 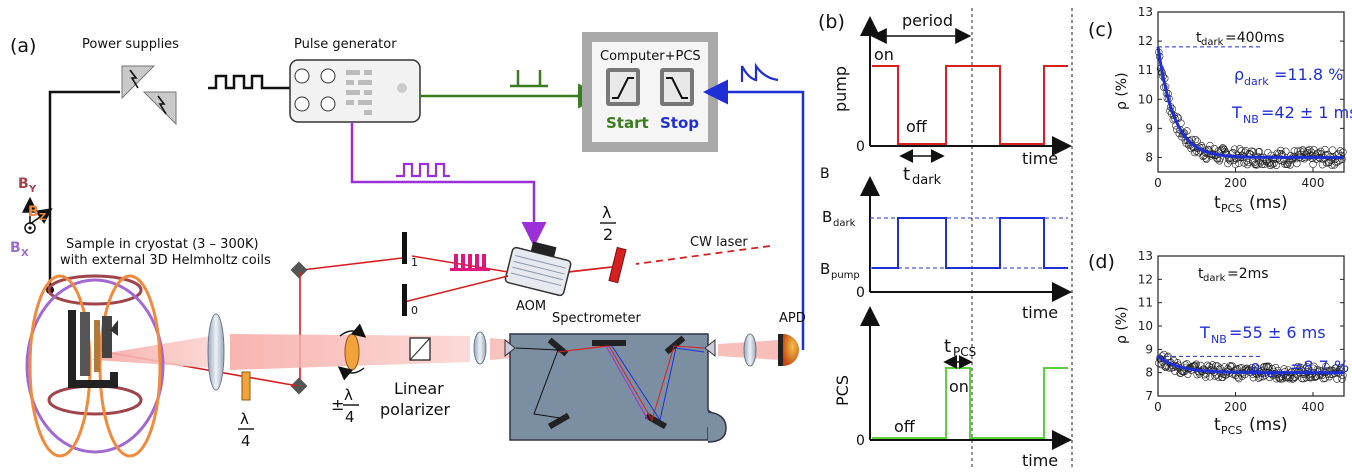 I want to click on rotating-quarter-waveplate-icon, so click(x=352, y=352).